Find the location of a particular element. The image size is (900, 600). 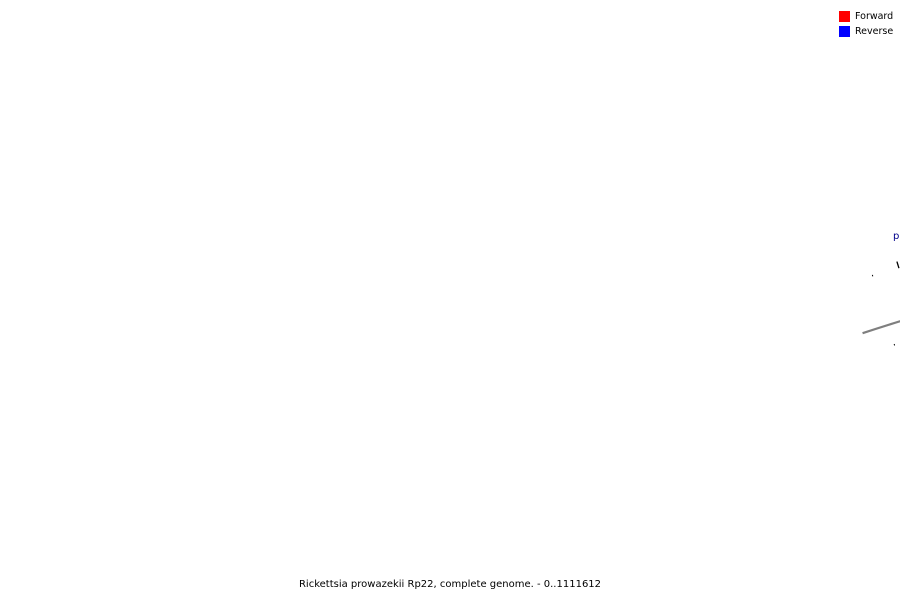

ruler-inner is located at coordinates (894, 344).